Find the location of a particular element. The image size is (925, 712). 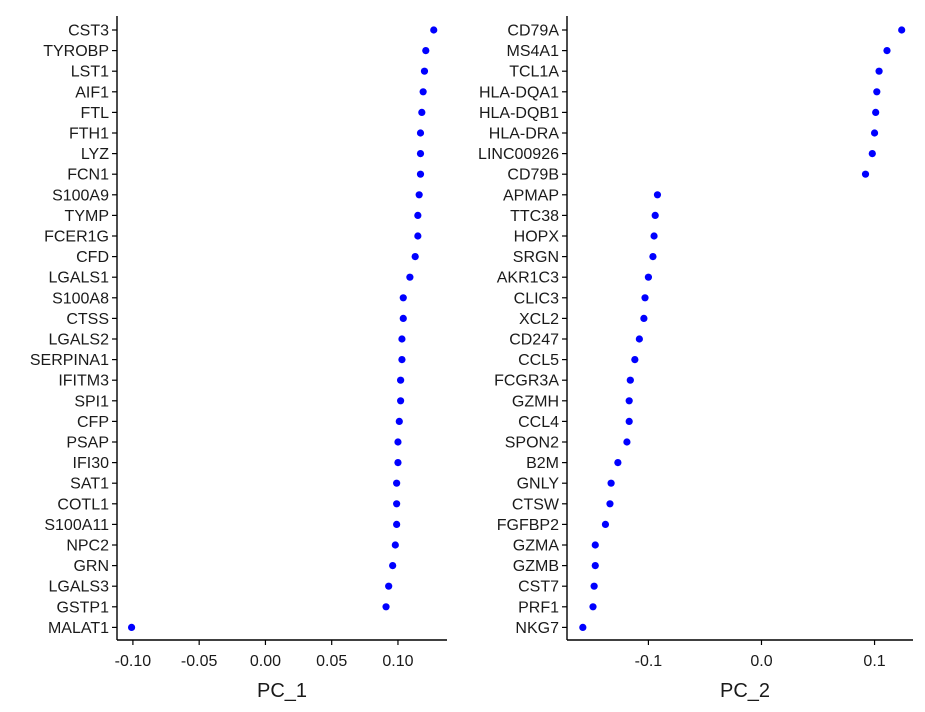

gene-label: NPC2 is located at coordinates (87, 546).